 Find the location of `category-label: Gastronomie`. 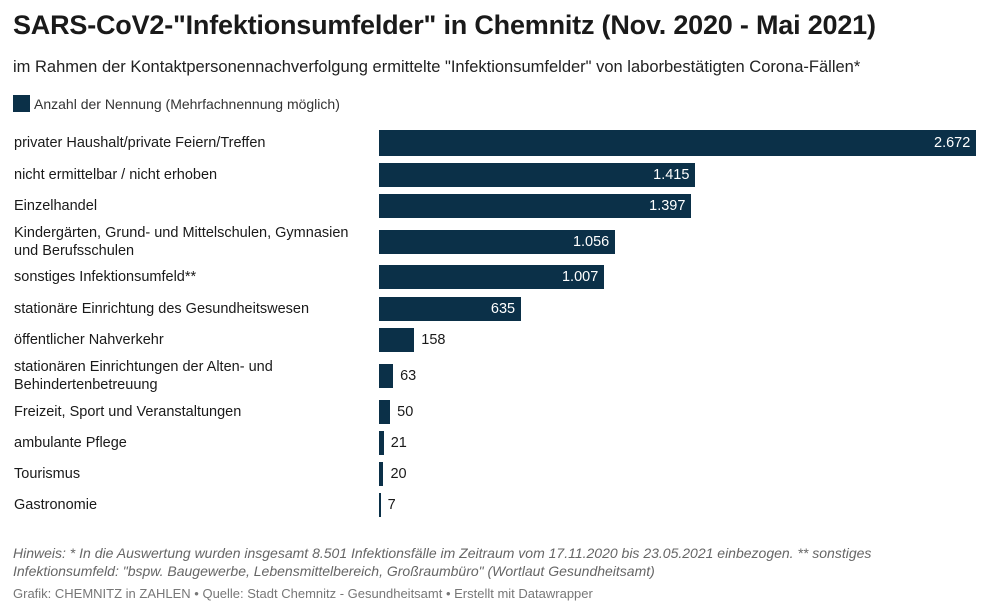

category-label: Gastronomie is located at coordinates (56, 505).